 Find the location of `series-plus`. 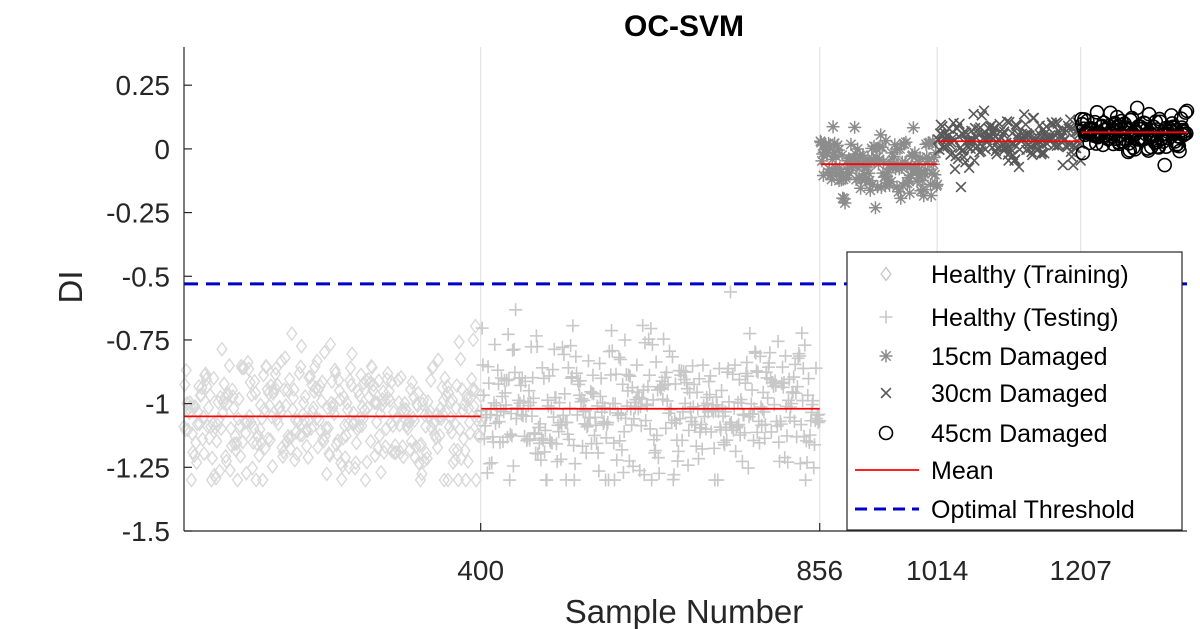

series-plus is located at coordinates (650, 386).